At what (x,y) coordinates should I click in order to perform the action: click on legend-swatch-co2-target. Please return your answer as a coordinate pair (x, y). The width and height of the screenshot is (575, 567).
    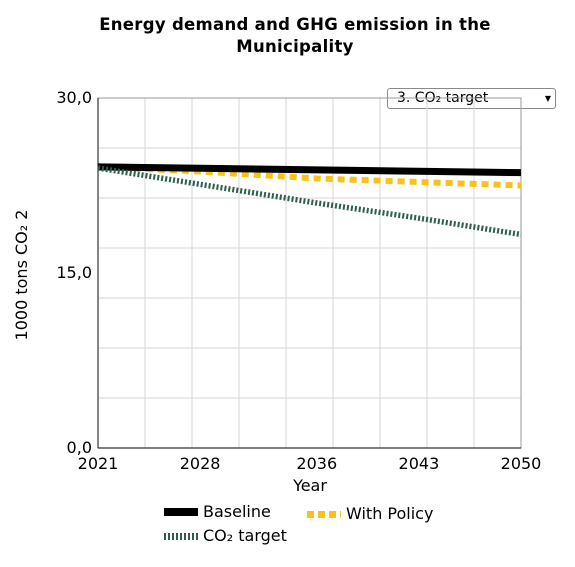
    Looking at the image, I should click on (181, 536).